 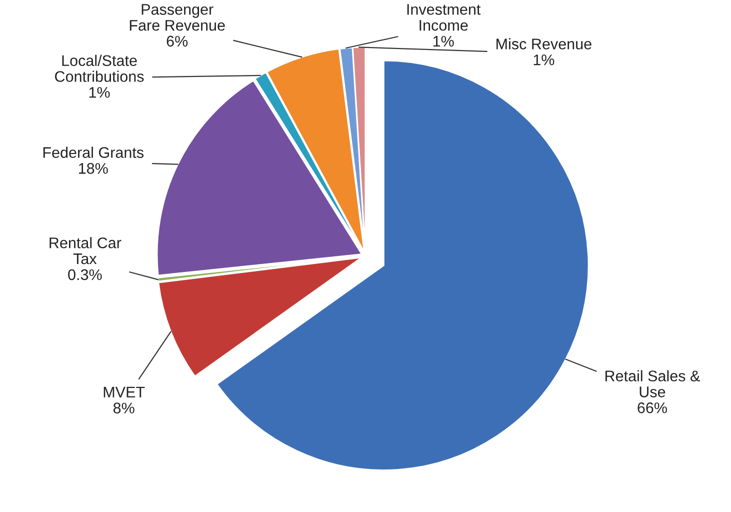 I want to click on data-label: 6%, so click(x=177, y=41).